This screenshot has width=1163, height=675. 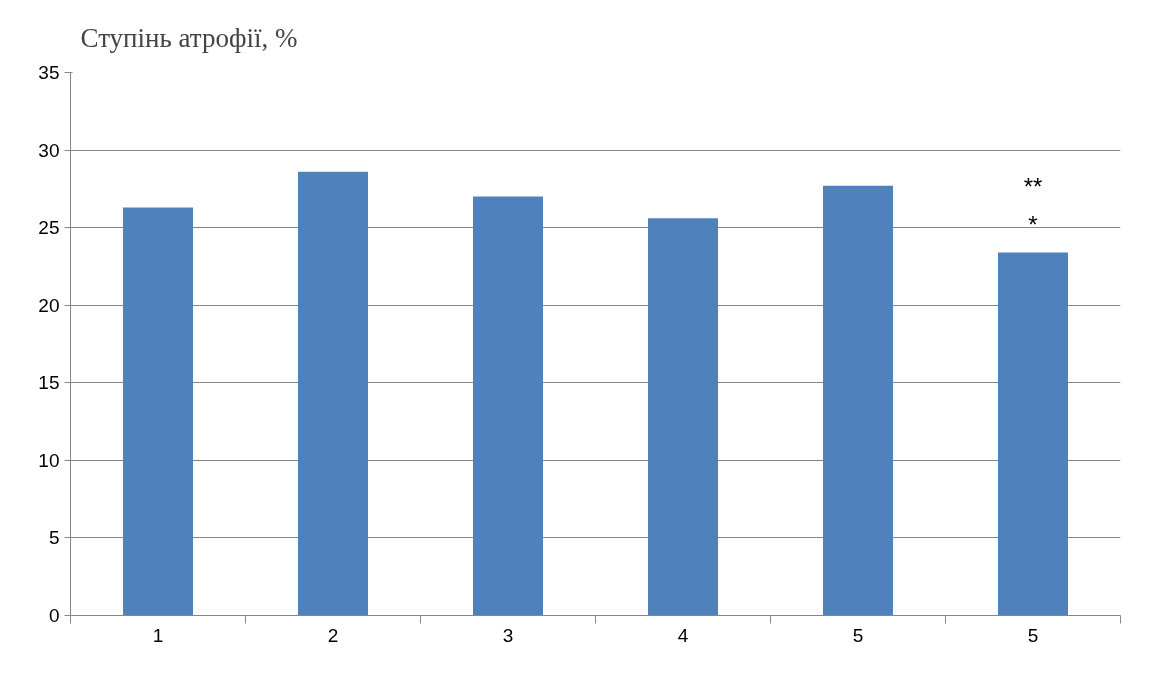 I want to click on x-tick-label: 3, so click(x=508, y=635).